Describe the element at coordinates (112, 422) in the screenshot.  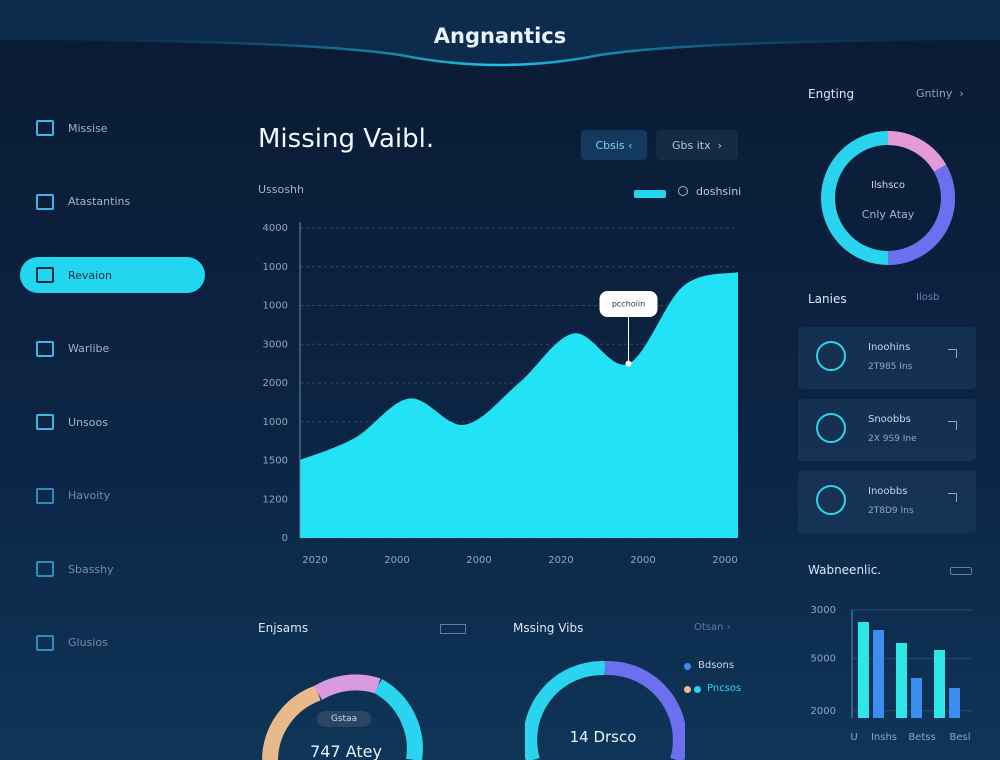
I see `nav-item: Unsoos` at that location.